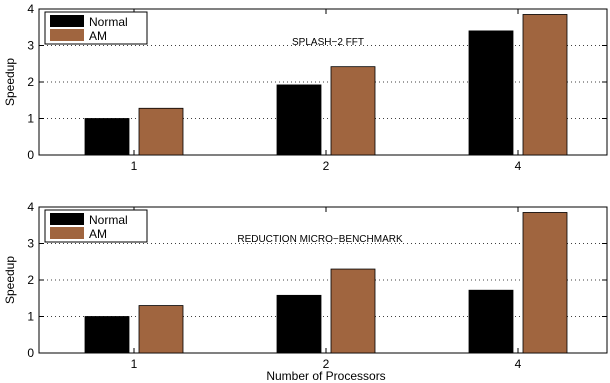 This screenshot has height=383, width=610. I want to click on chart-title: SPLASH−2 FFT, so click(328, 42).